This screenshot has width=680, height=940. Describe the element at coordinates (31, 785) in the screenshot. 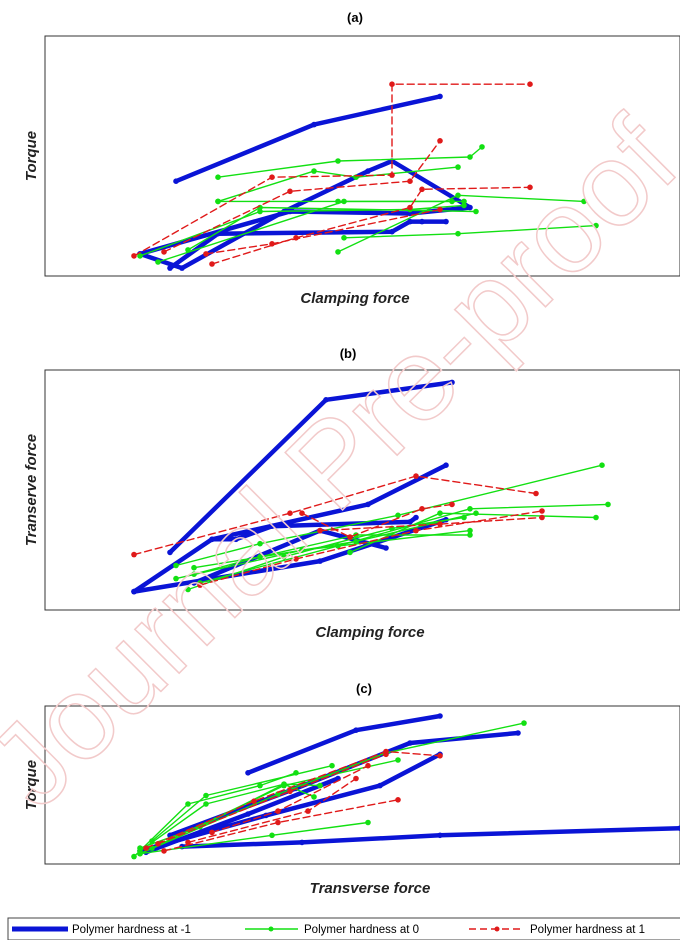

I see `chart-c-y-label: Torque` at that location.